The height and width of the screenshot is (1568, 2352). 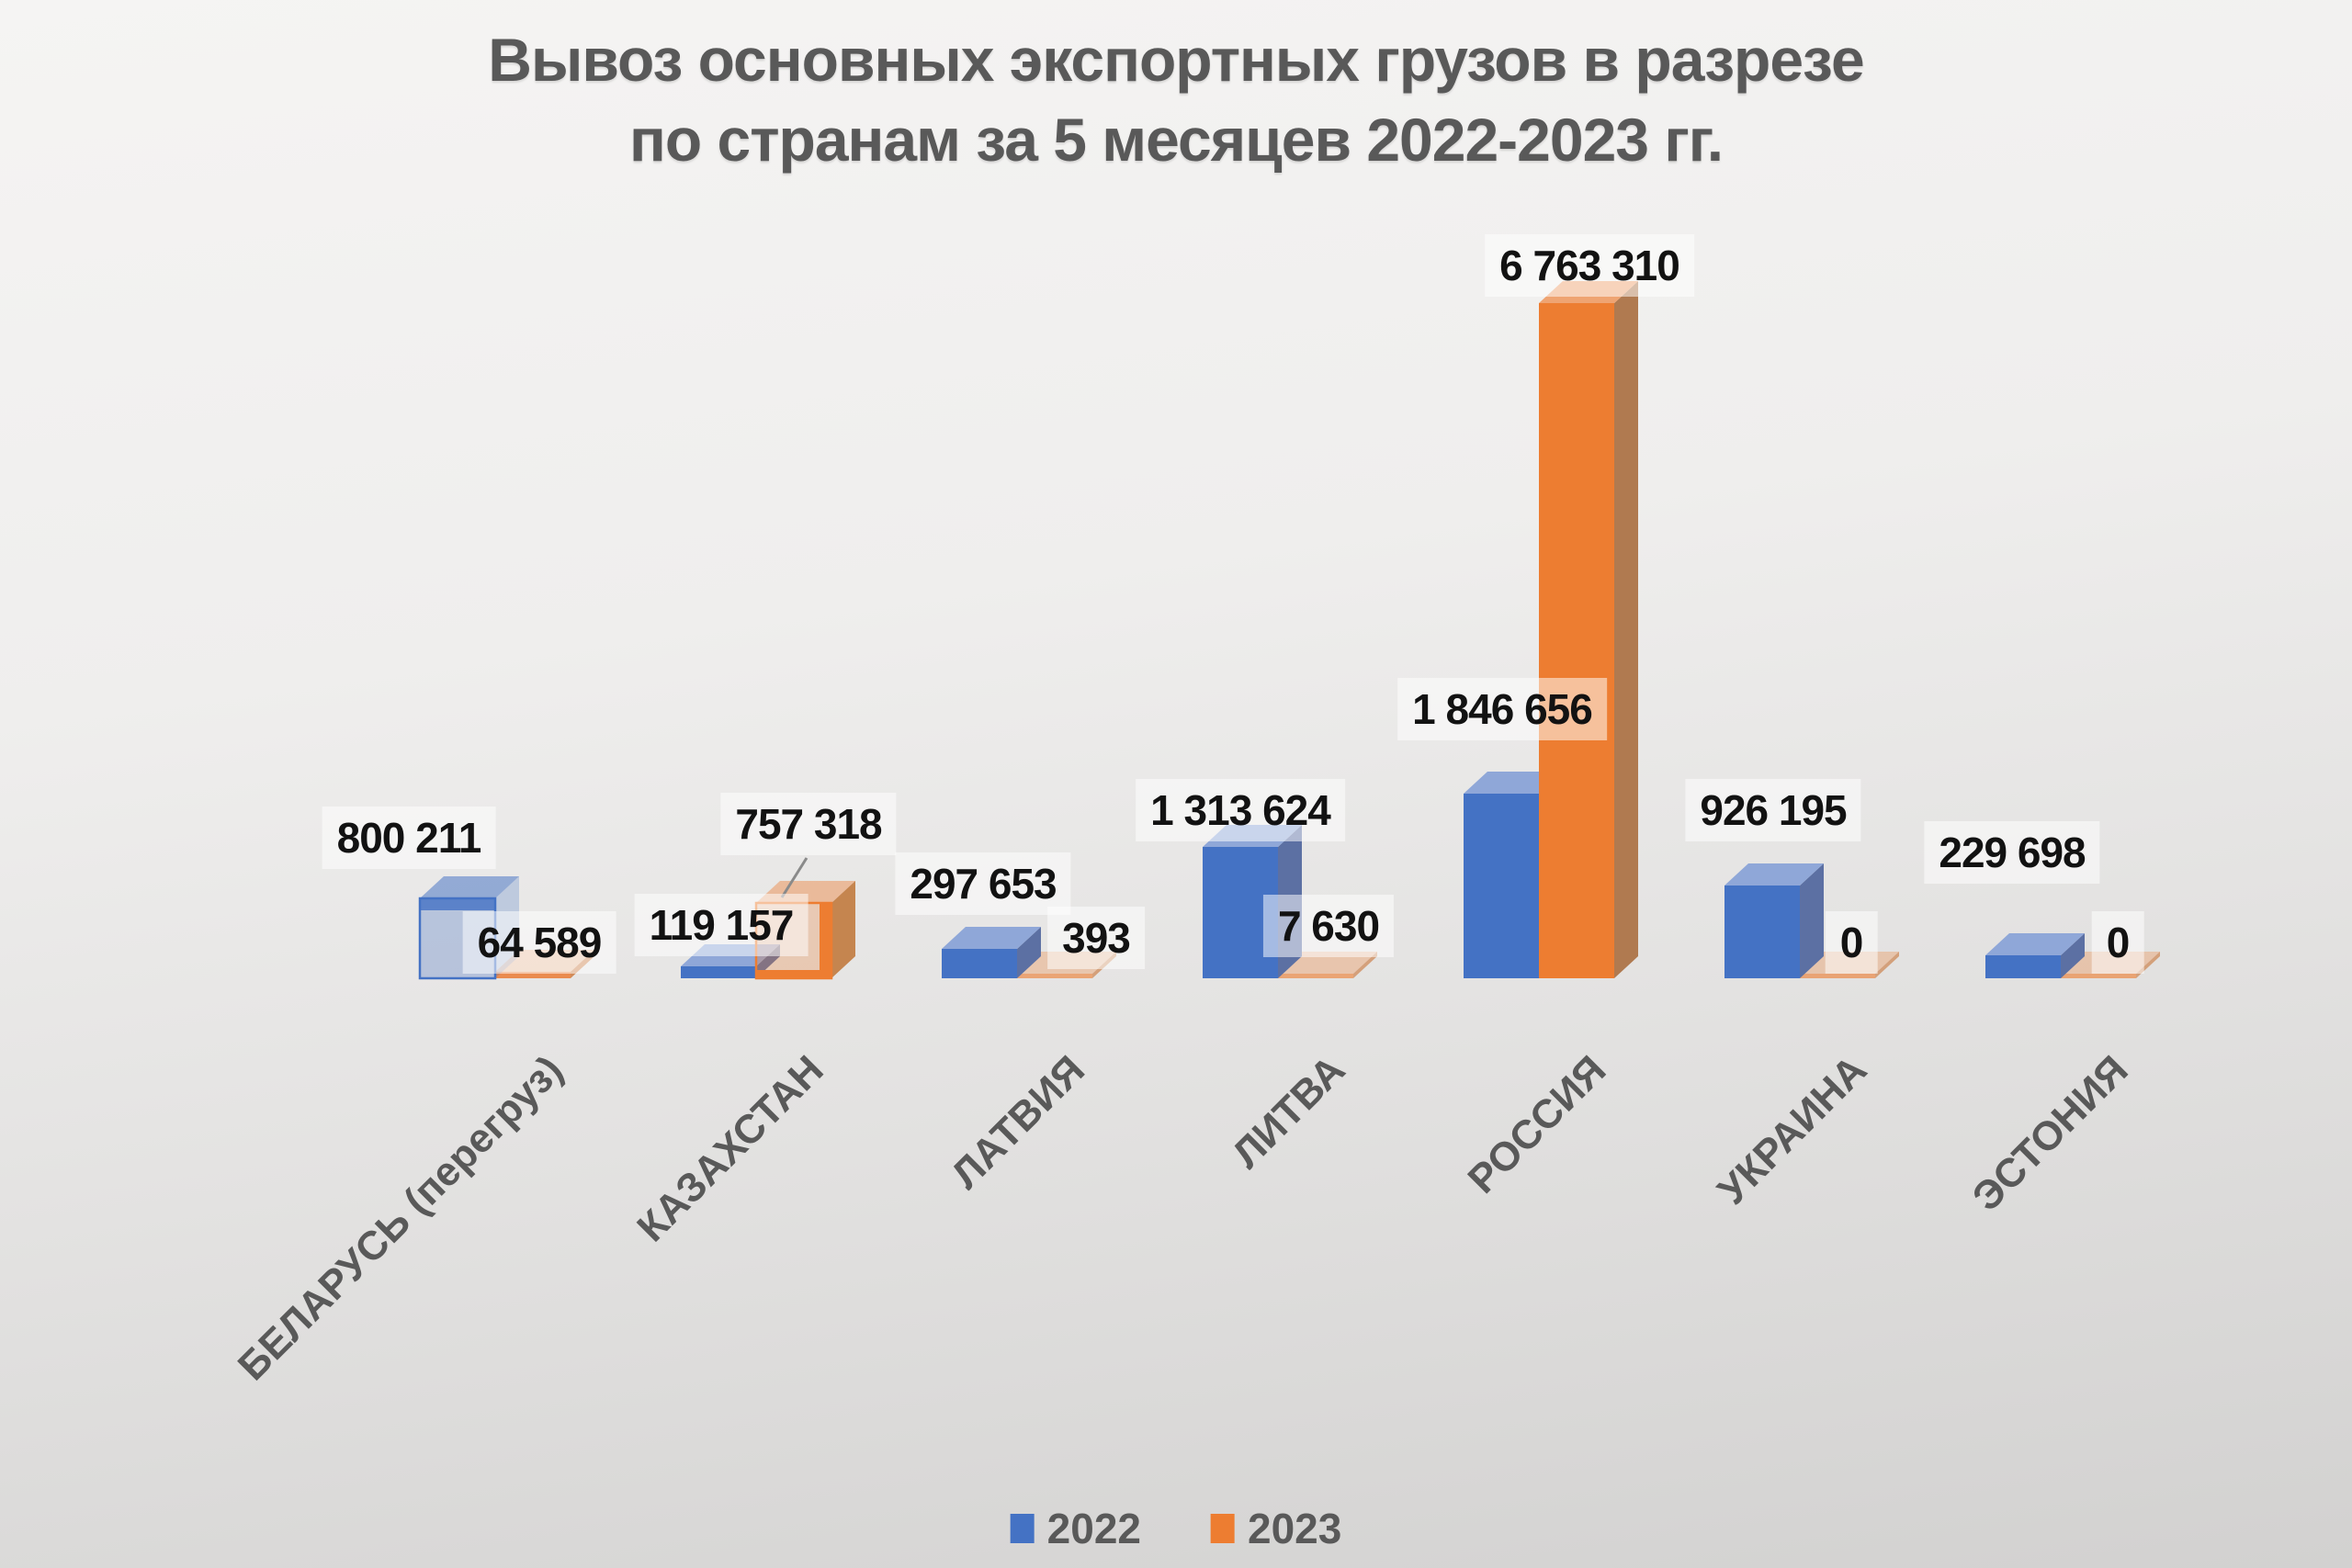 I want to click on value-label-2023-2: 393, so click(x=1096, y=938).